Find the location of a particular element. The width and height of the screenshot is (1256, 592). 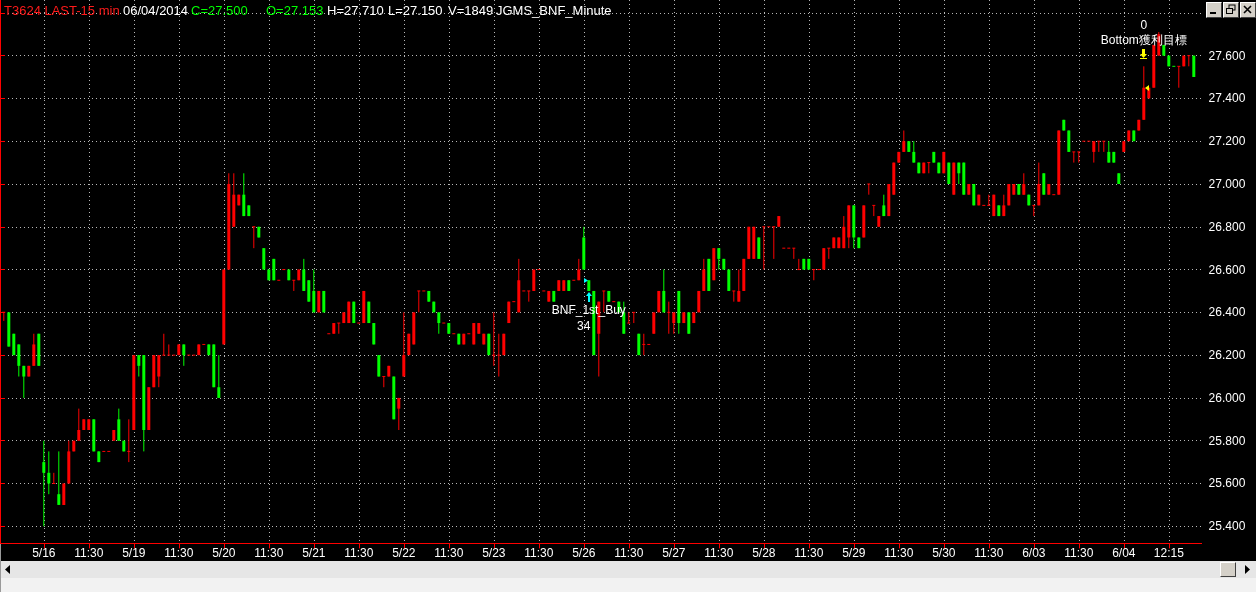

annotation: JGMS_BNF_Minute is located at coordinates (554, 10).